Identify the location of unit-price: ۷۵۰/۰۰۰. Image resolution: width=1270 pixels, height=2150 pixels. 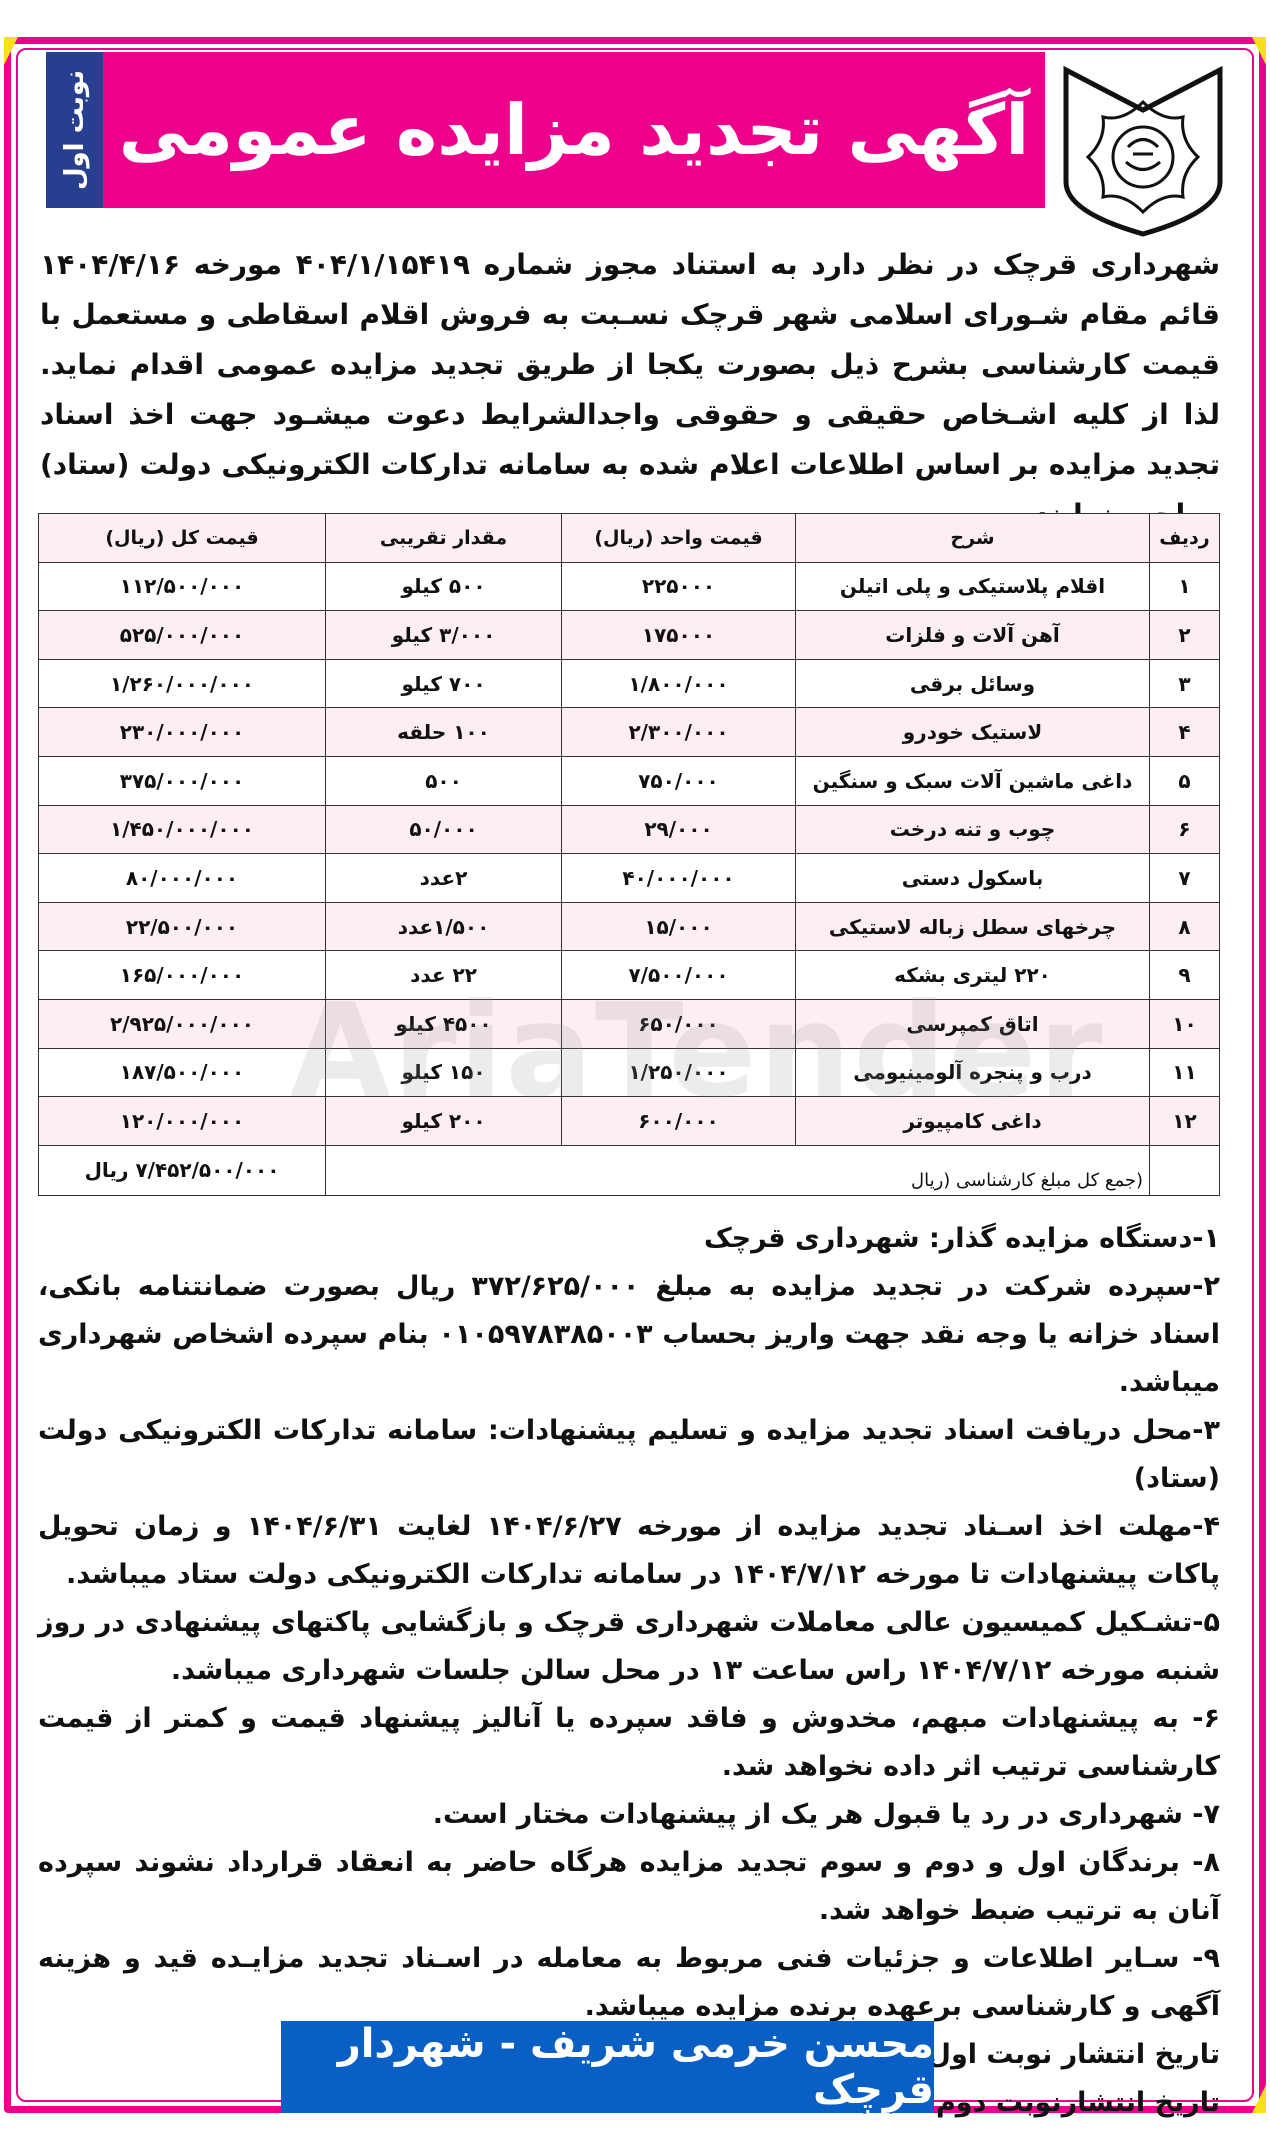
(678, 780).